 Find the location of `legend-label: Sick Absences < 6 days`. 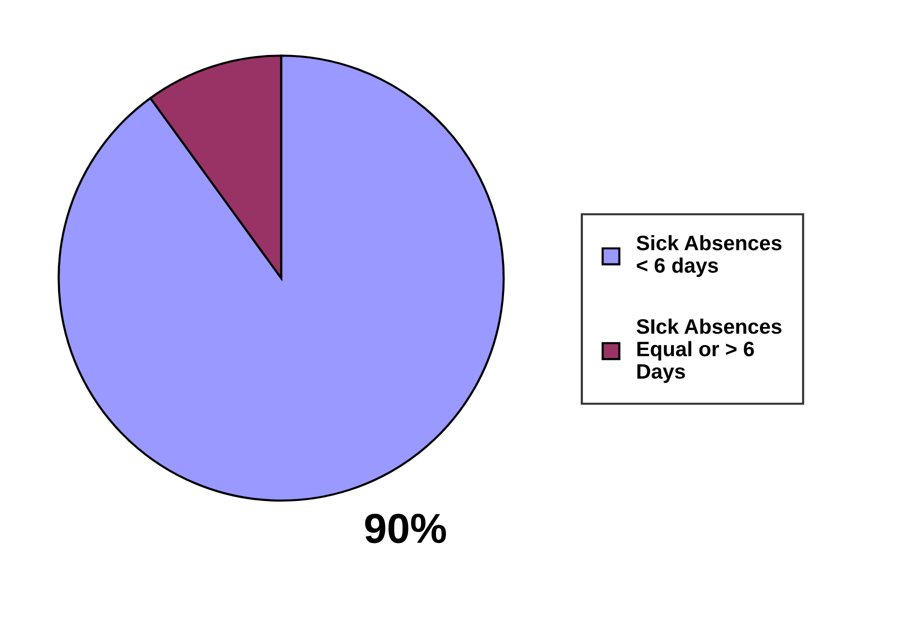

legend-label: Sick Absences < 6 days is located at coordinates (709, 256).